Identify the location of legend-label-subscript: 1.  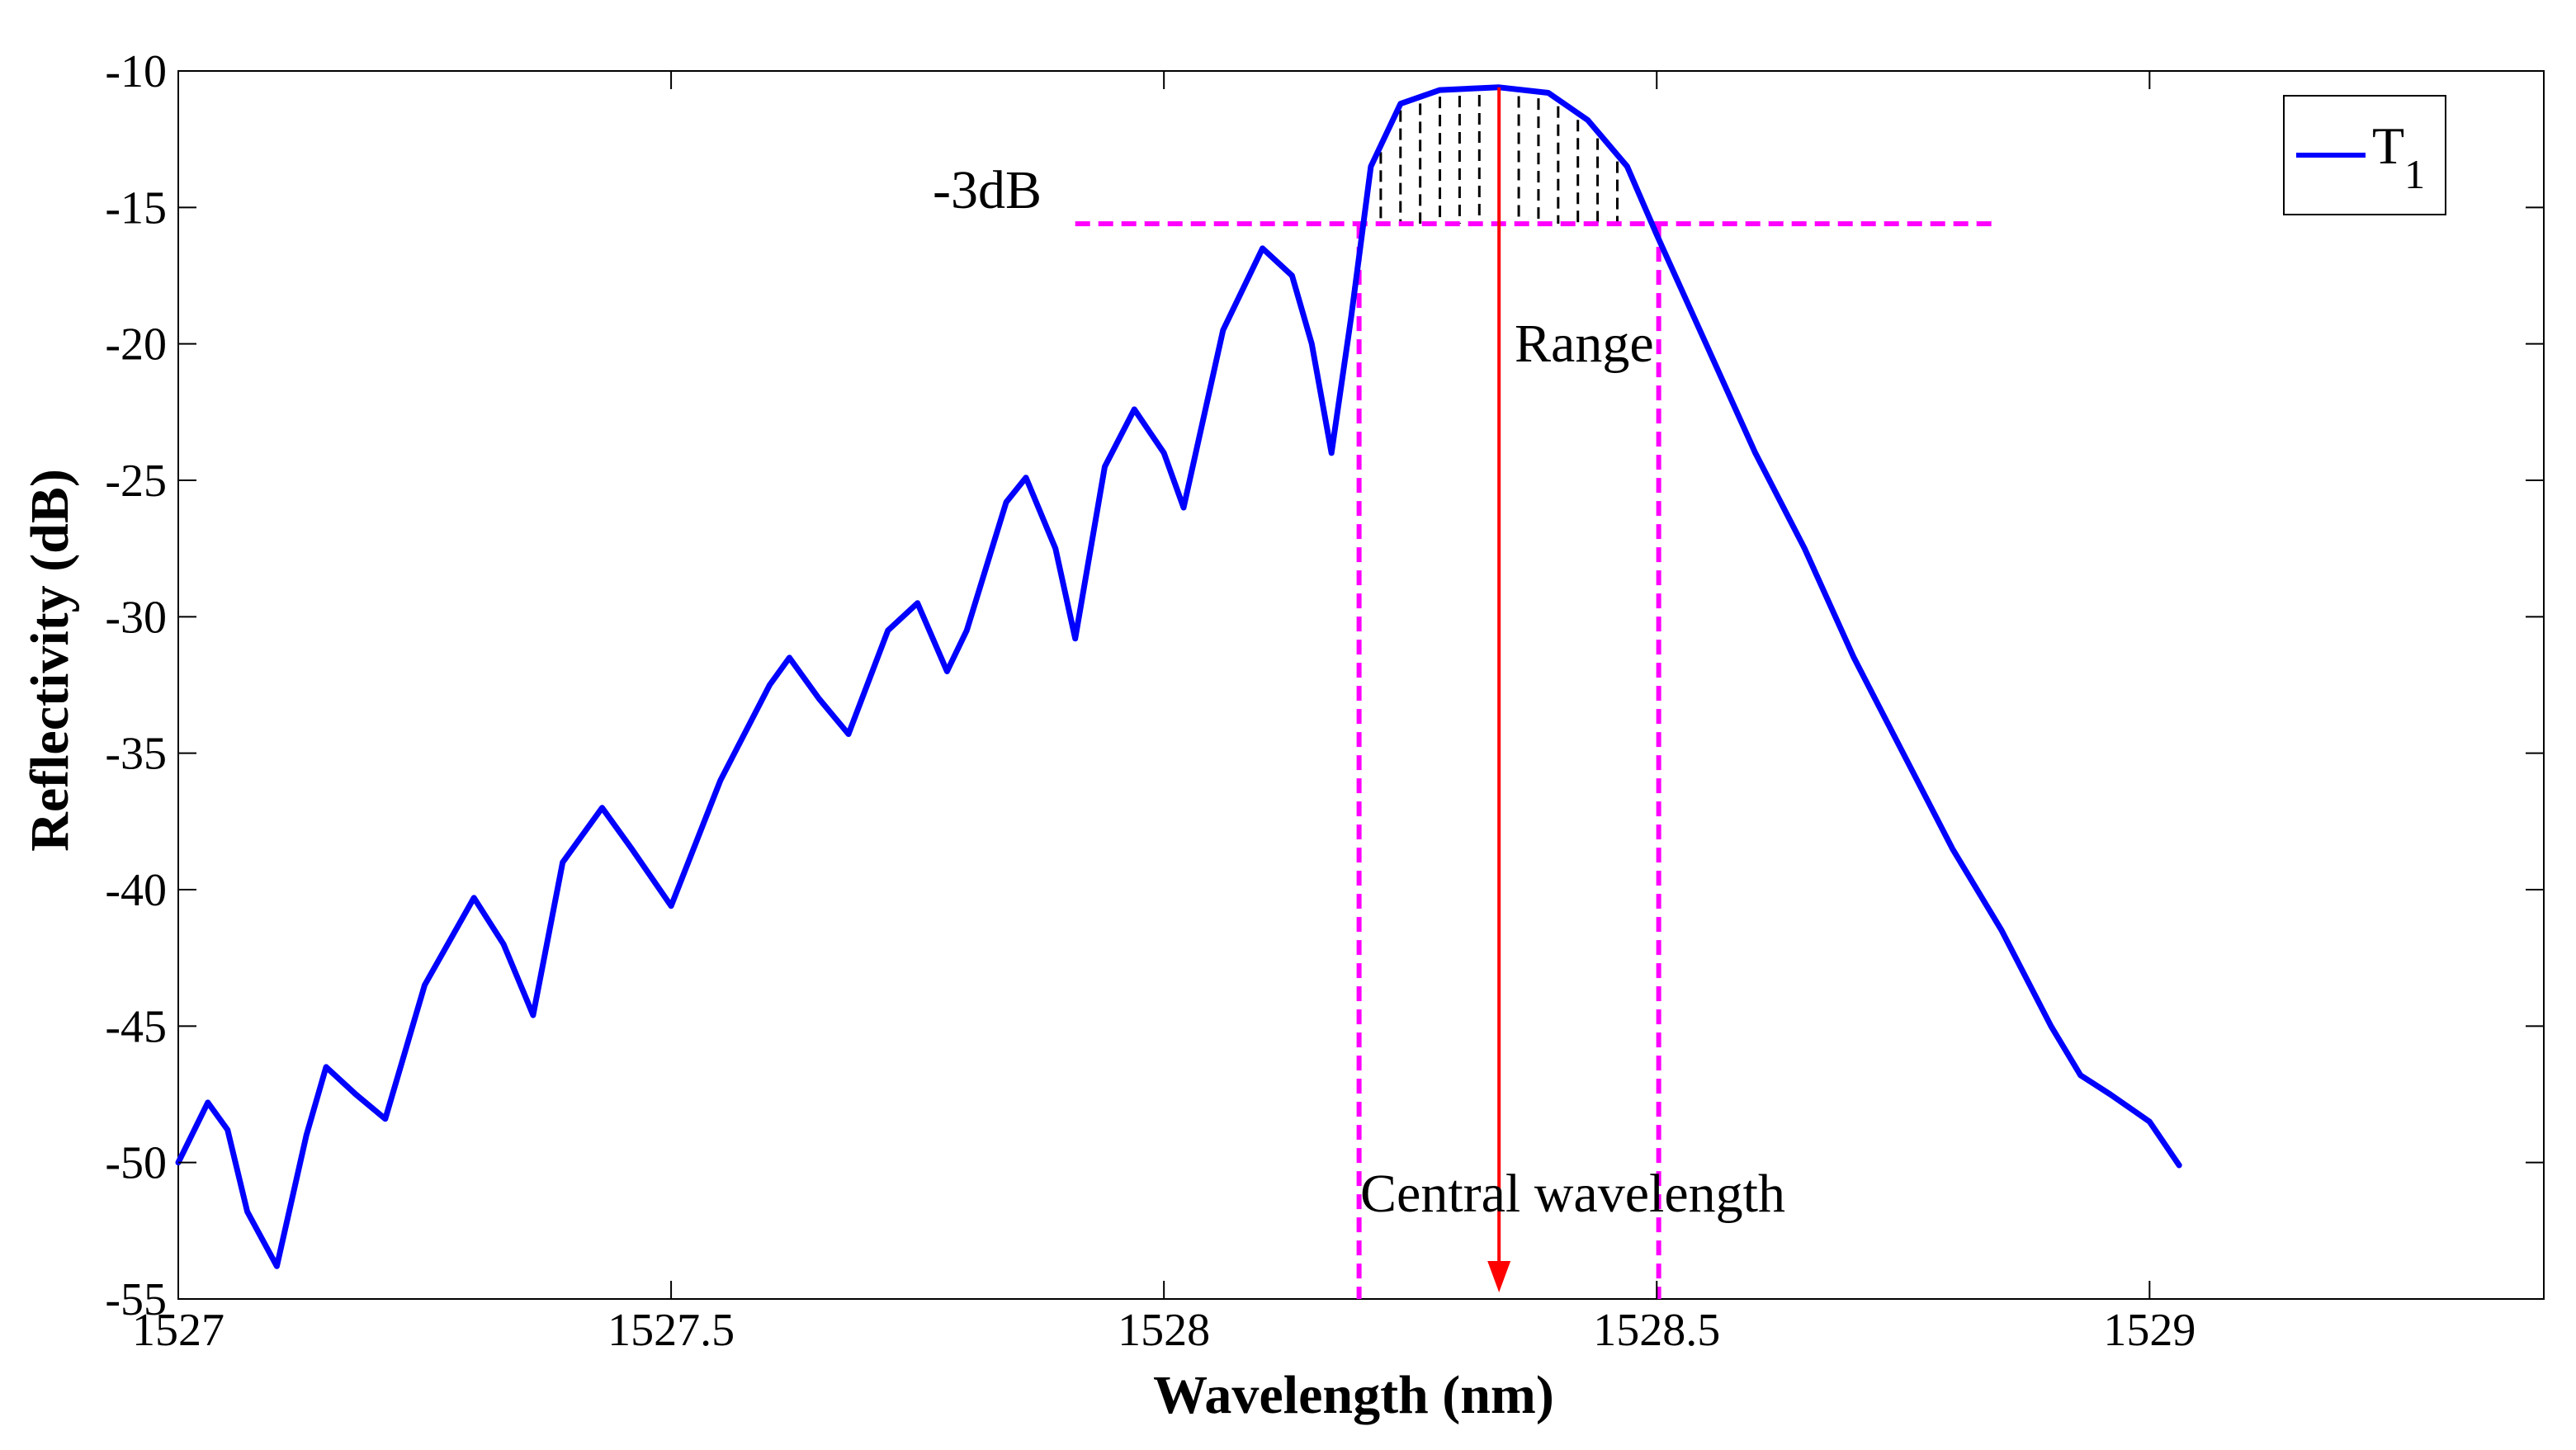
(2414, 174).